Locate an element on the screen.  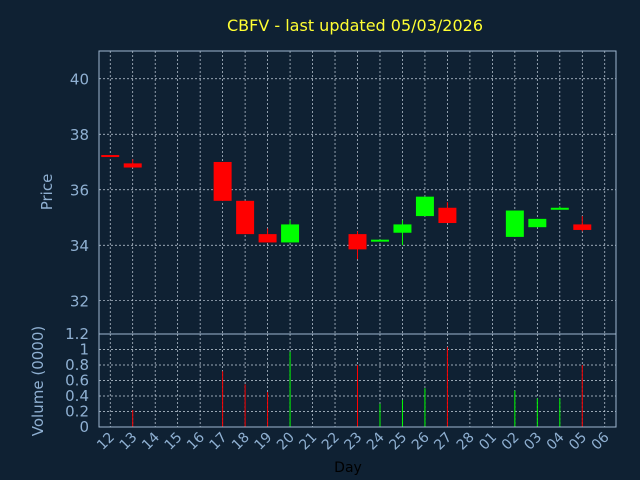
volume-tick-label: 0.4 is located at coordinates (77, 396).